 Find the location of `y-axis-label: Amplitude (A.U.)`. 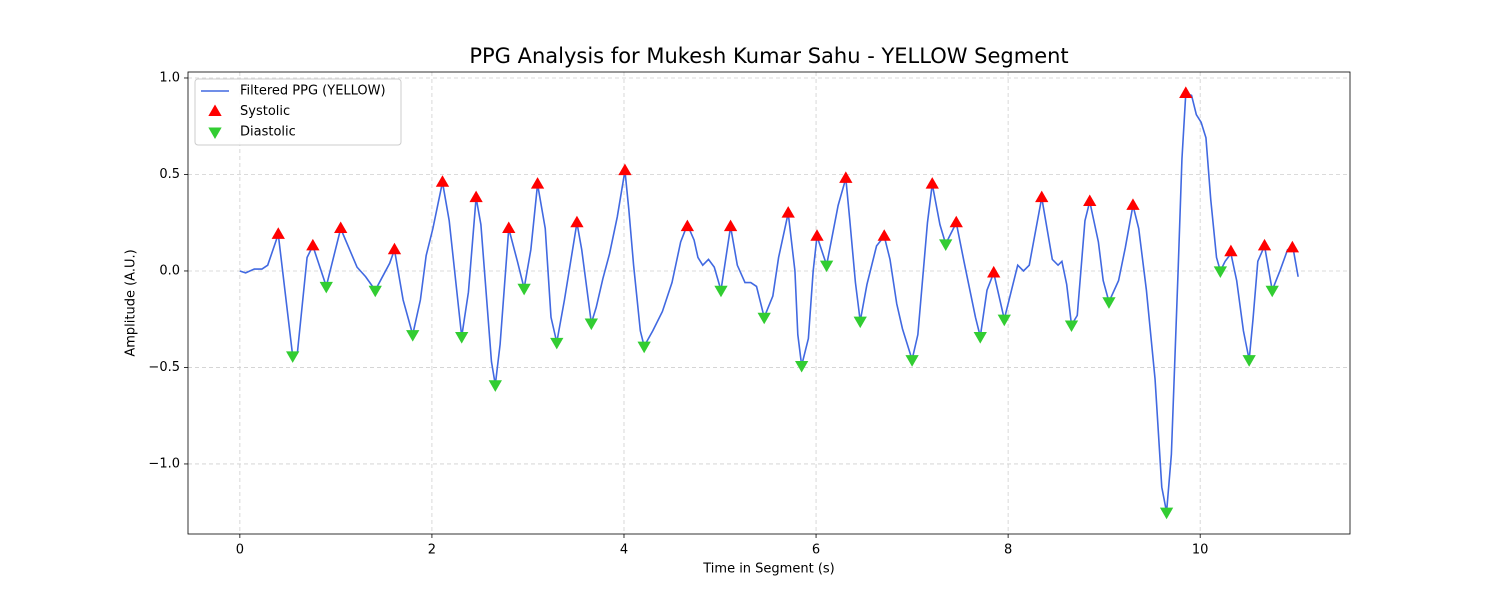

y-axis-label: Amplitude (A.U.) is located at coordinates (131, 302).